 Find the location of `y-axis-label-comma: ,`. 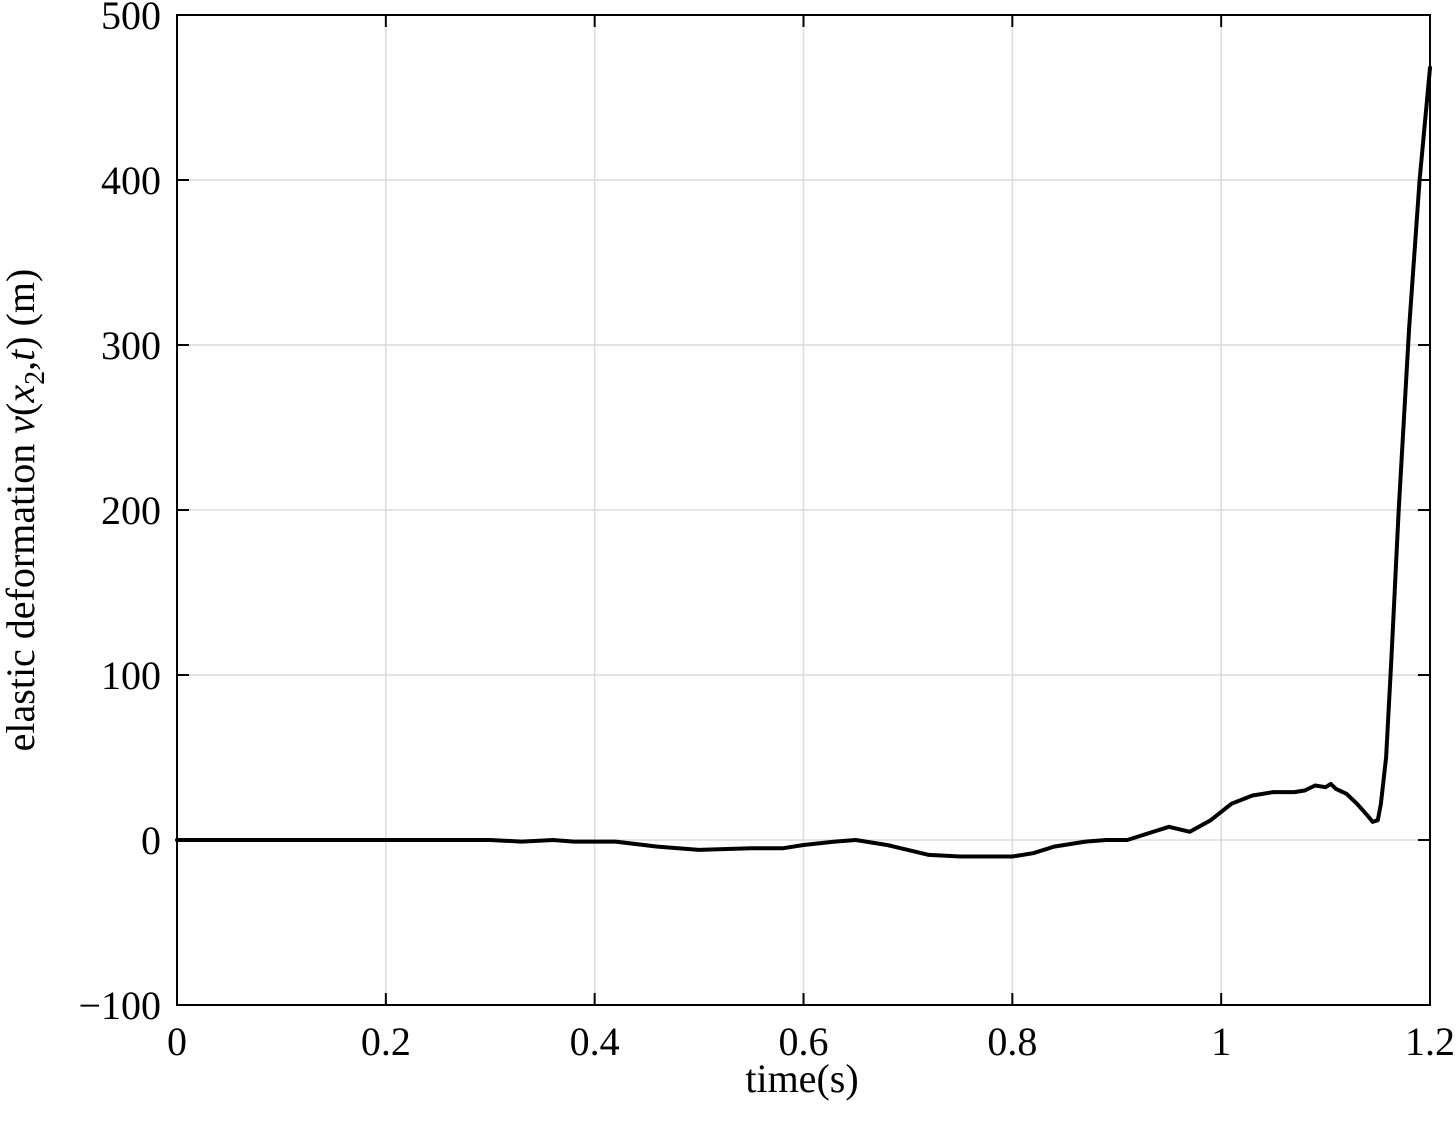

y-axis-label-comma: , is located at coordinates (21, 366).